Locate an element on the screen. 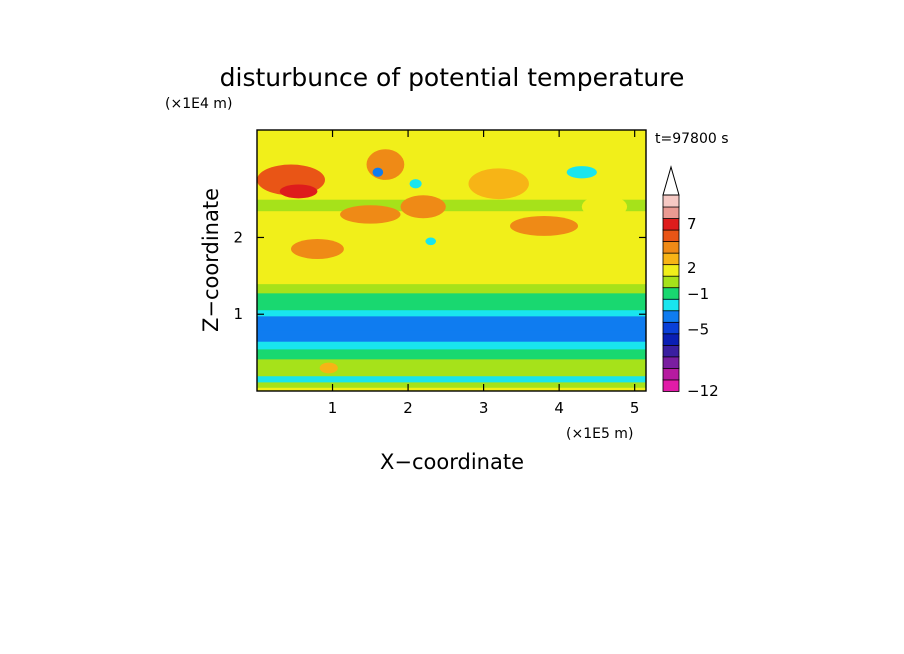 Image resolution: width=904 pixels, height=654 pixels. y-axis: 12 is located at coordinates (439, 275).